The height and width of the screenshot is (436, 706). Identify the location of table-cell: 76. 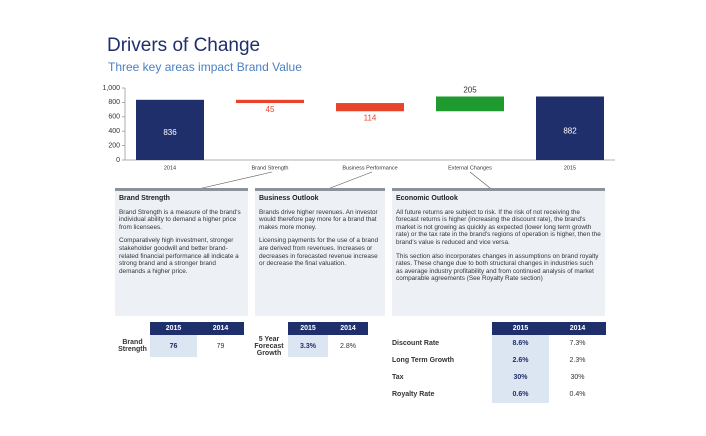
(173, 346).